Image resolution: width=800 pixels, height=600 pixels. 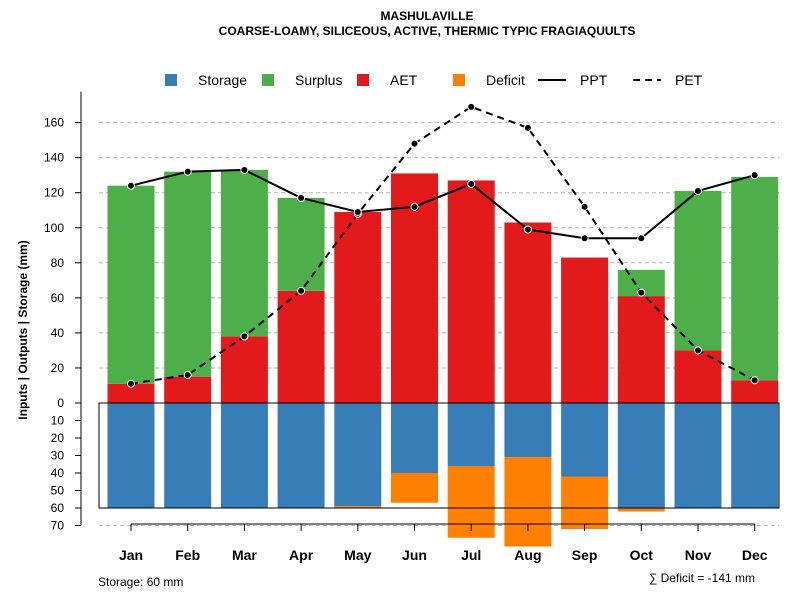 What do you see at coordinates (404, 80) in the screenshot?
I see `legend-label-aet: AET` at bounding box center [404, 80].